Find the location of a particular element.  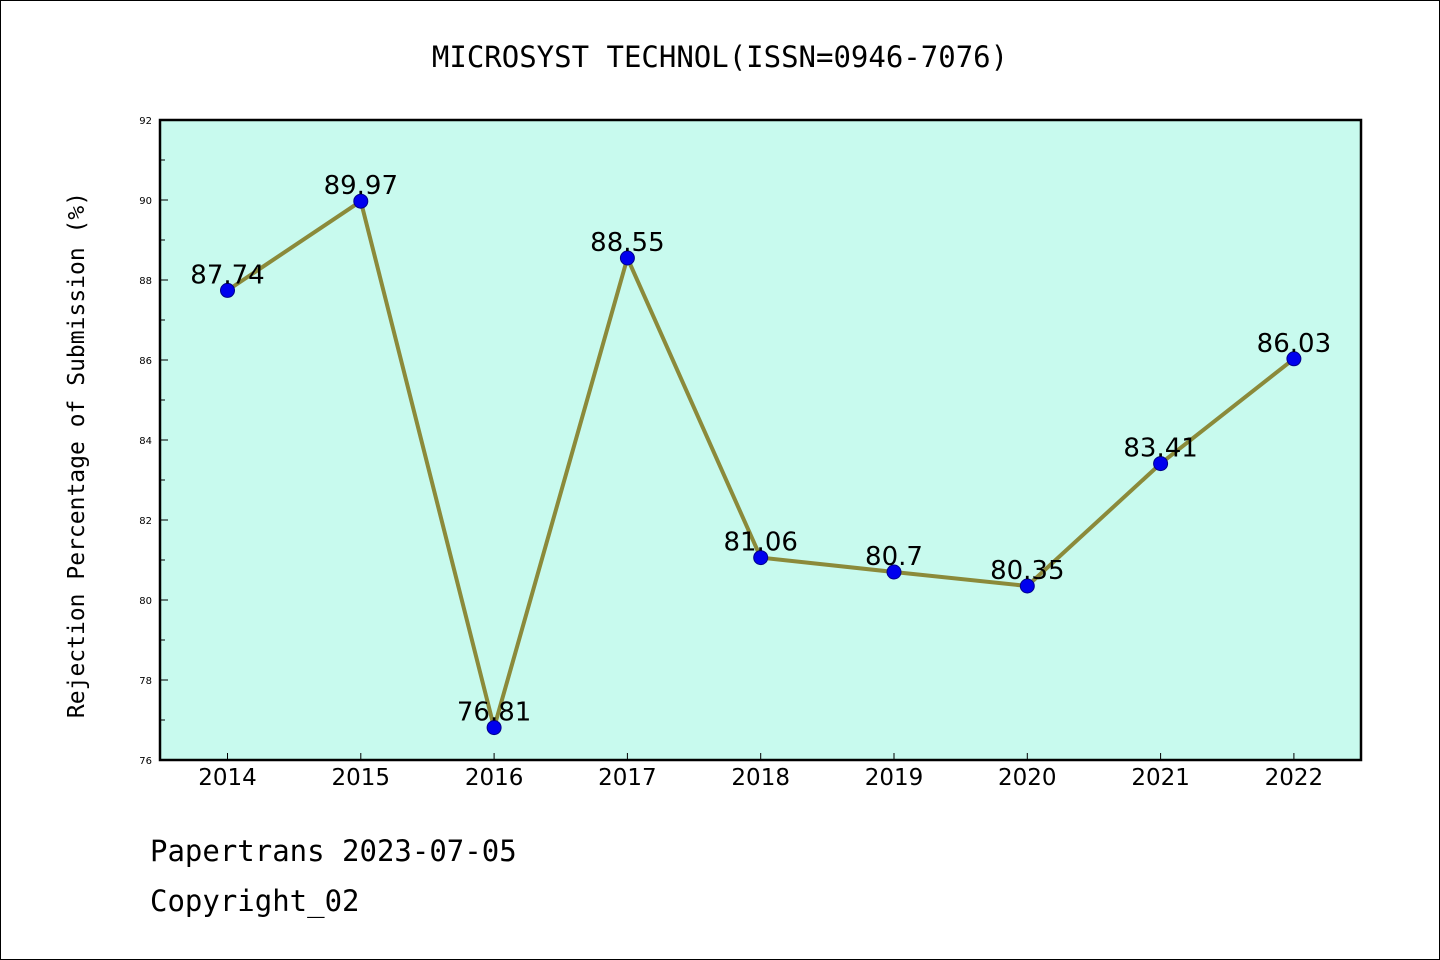

y-tick-label: 84 is located at coordinates (145, 441).